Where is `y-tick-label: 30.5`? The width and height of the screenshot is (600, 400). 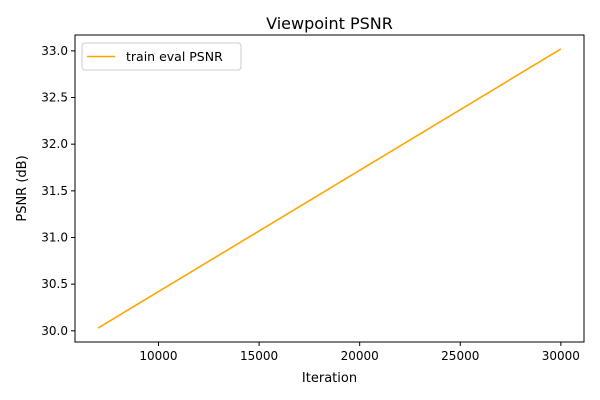
y-tick-label: 30.5 is located at coordinates (54, 284).